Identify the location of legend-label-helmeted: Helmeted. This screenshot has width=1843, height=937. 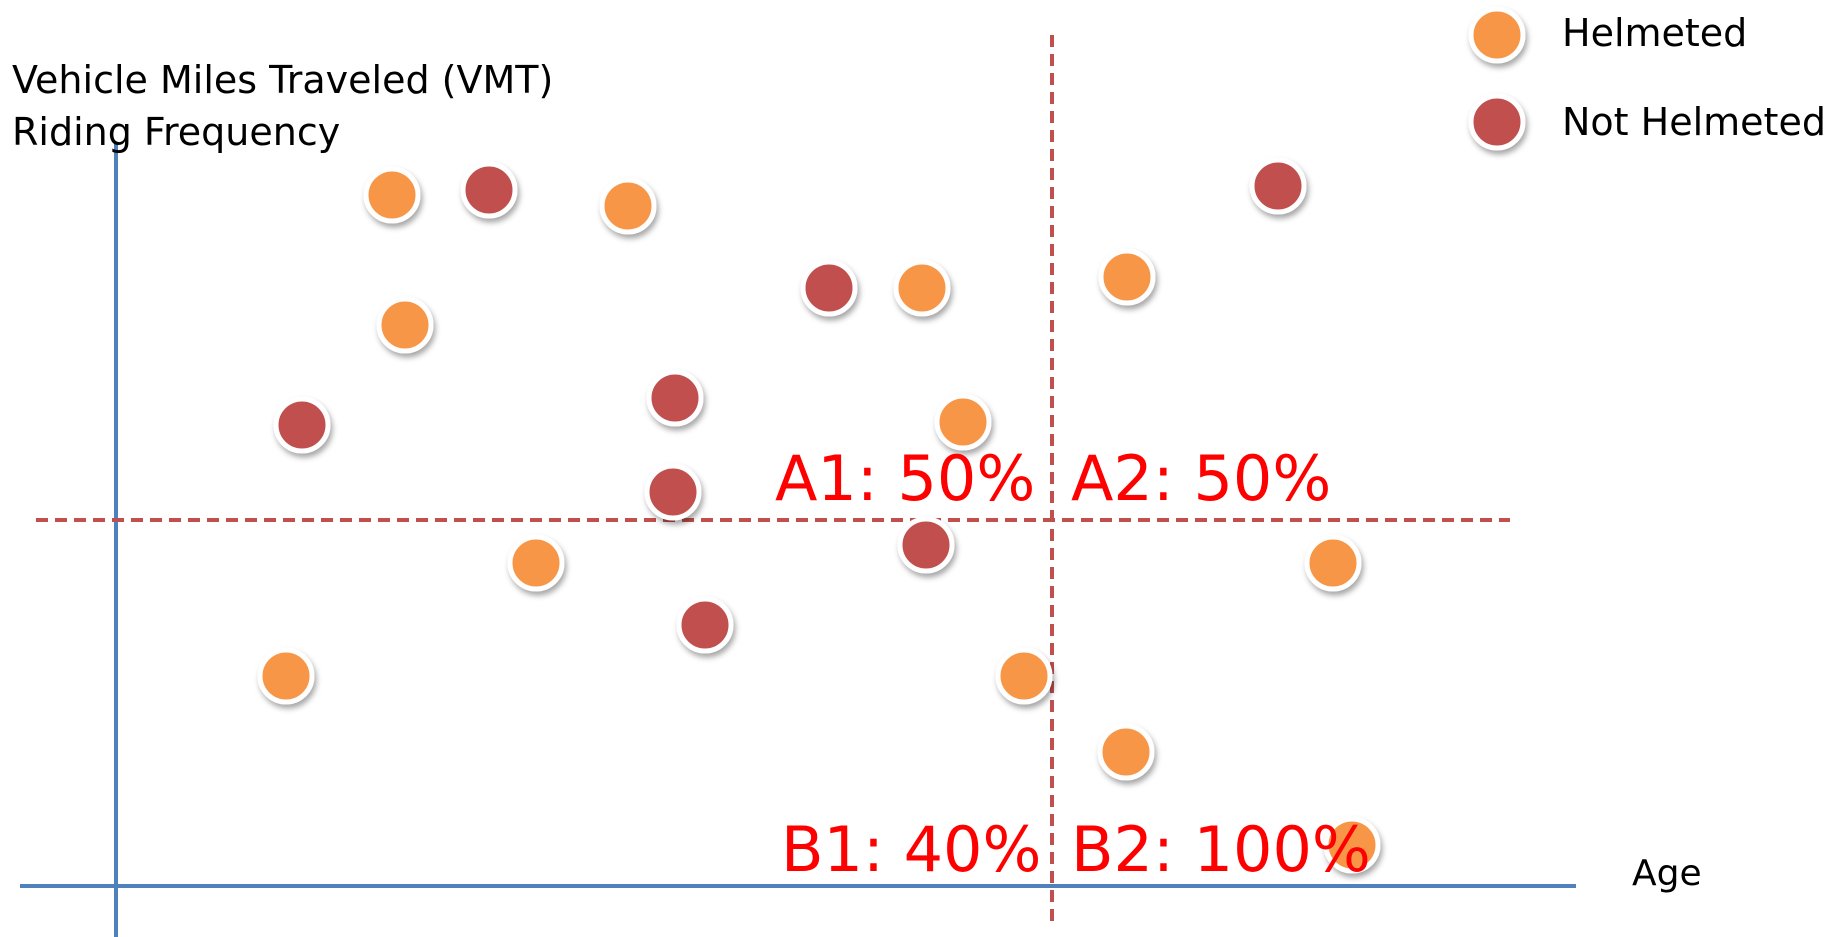
(1655, 33).